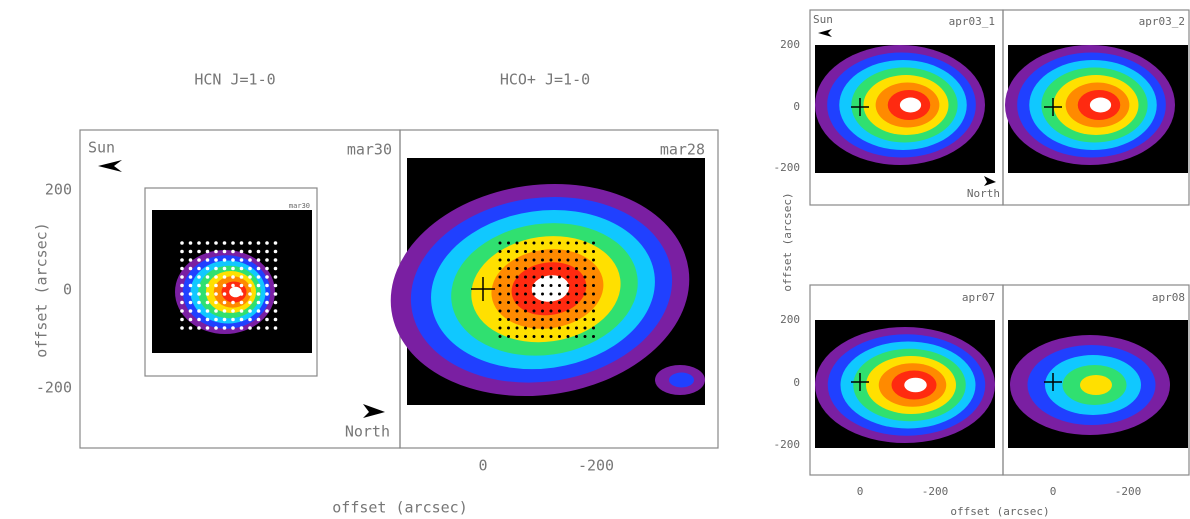 The width and height of the screenshot is (1190, 519). What do you see at coordinates (1168, 297) in the screenshot?
I see `panel-label: apr08` at bounding box center [1168, 297].